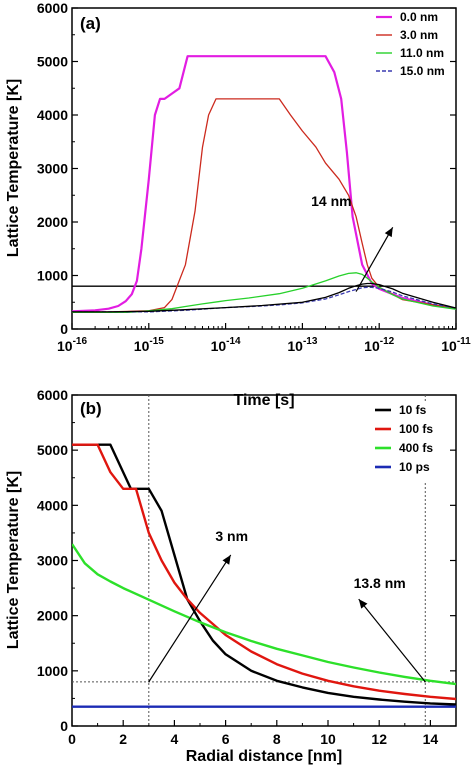 Image resolution: width=474 pixels, height=768 pixels. I want to click on legend-label-3-0-nm: 3.0 nm, so click(419, 35).